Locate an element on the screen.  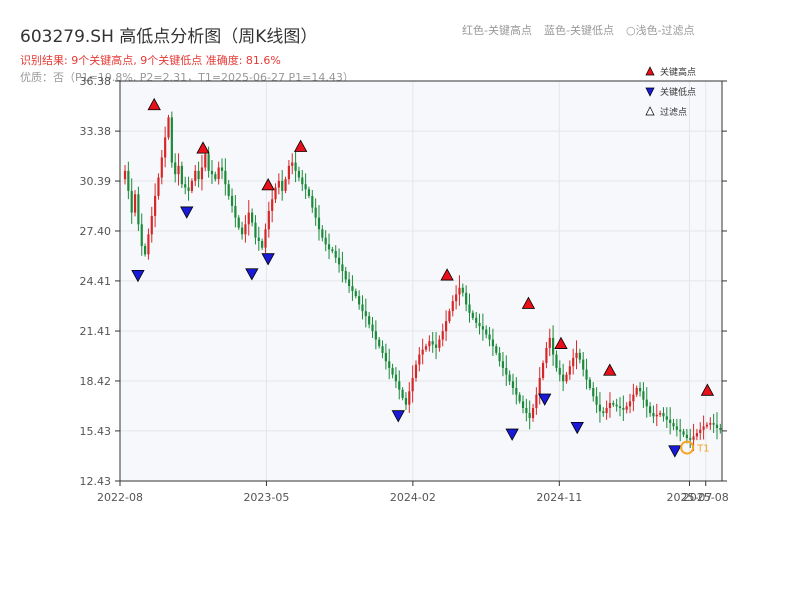
t1-label: T1 is located at coordinates (702, 449).